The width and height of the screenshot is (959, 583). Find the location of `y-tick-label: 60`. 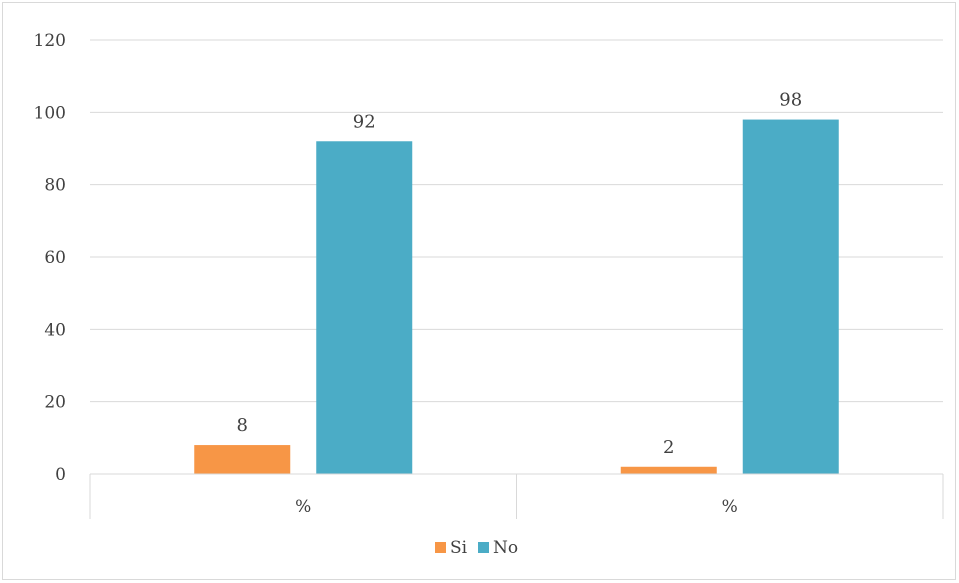

y-tick-label: 60 is located at coordinates (55, 258).